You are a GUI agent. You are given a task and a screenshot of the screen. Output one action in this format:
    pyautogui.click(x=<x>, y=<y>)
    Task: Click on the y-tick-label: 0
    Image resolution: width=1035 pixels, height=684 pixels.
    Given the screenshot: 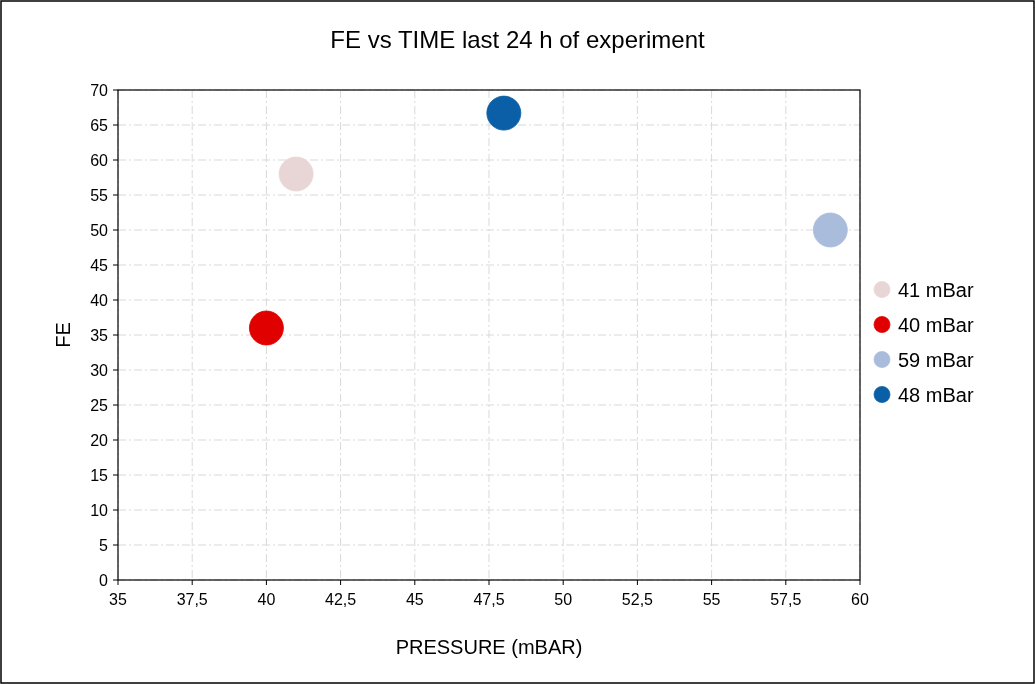 What is the action you would take?
    pyautogui.click(x=104, y=580)
    